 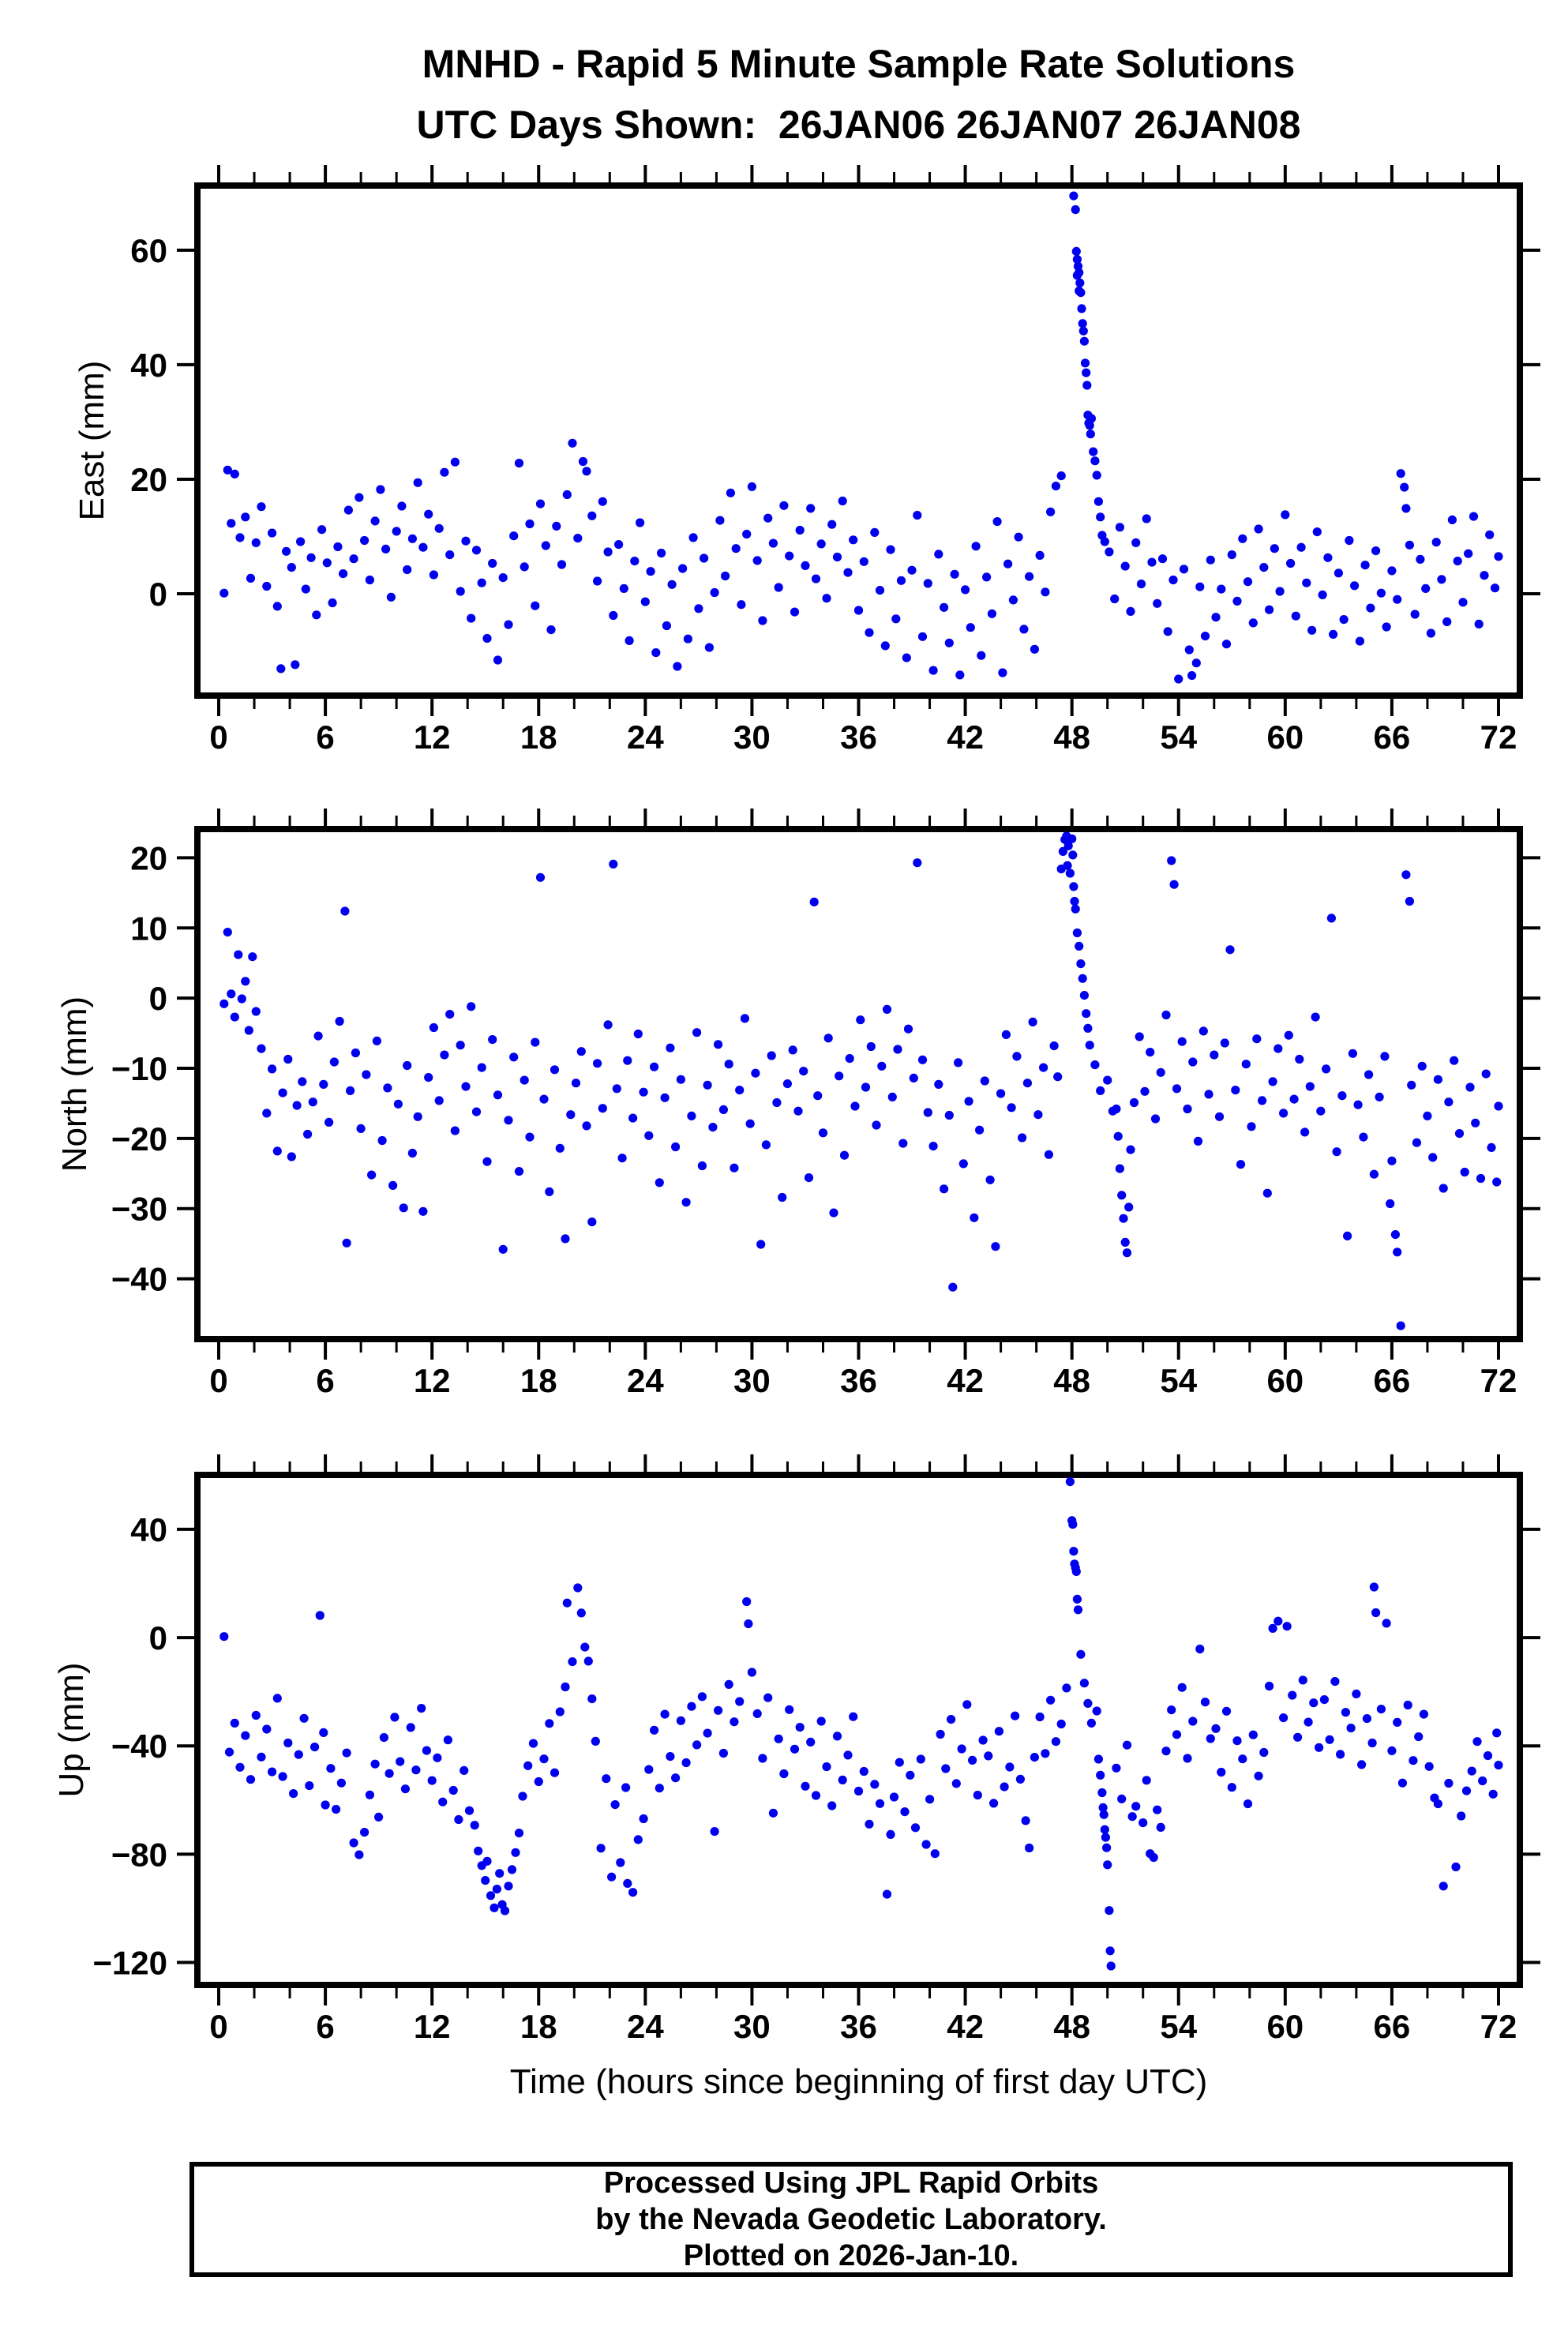 What do you see at coordinates (851, 2256) in the screenshot?
I see `footer-line-3: Plotted on 2026-Jan-10.` at bounding box center [851, 2256].